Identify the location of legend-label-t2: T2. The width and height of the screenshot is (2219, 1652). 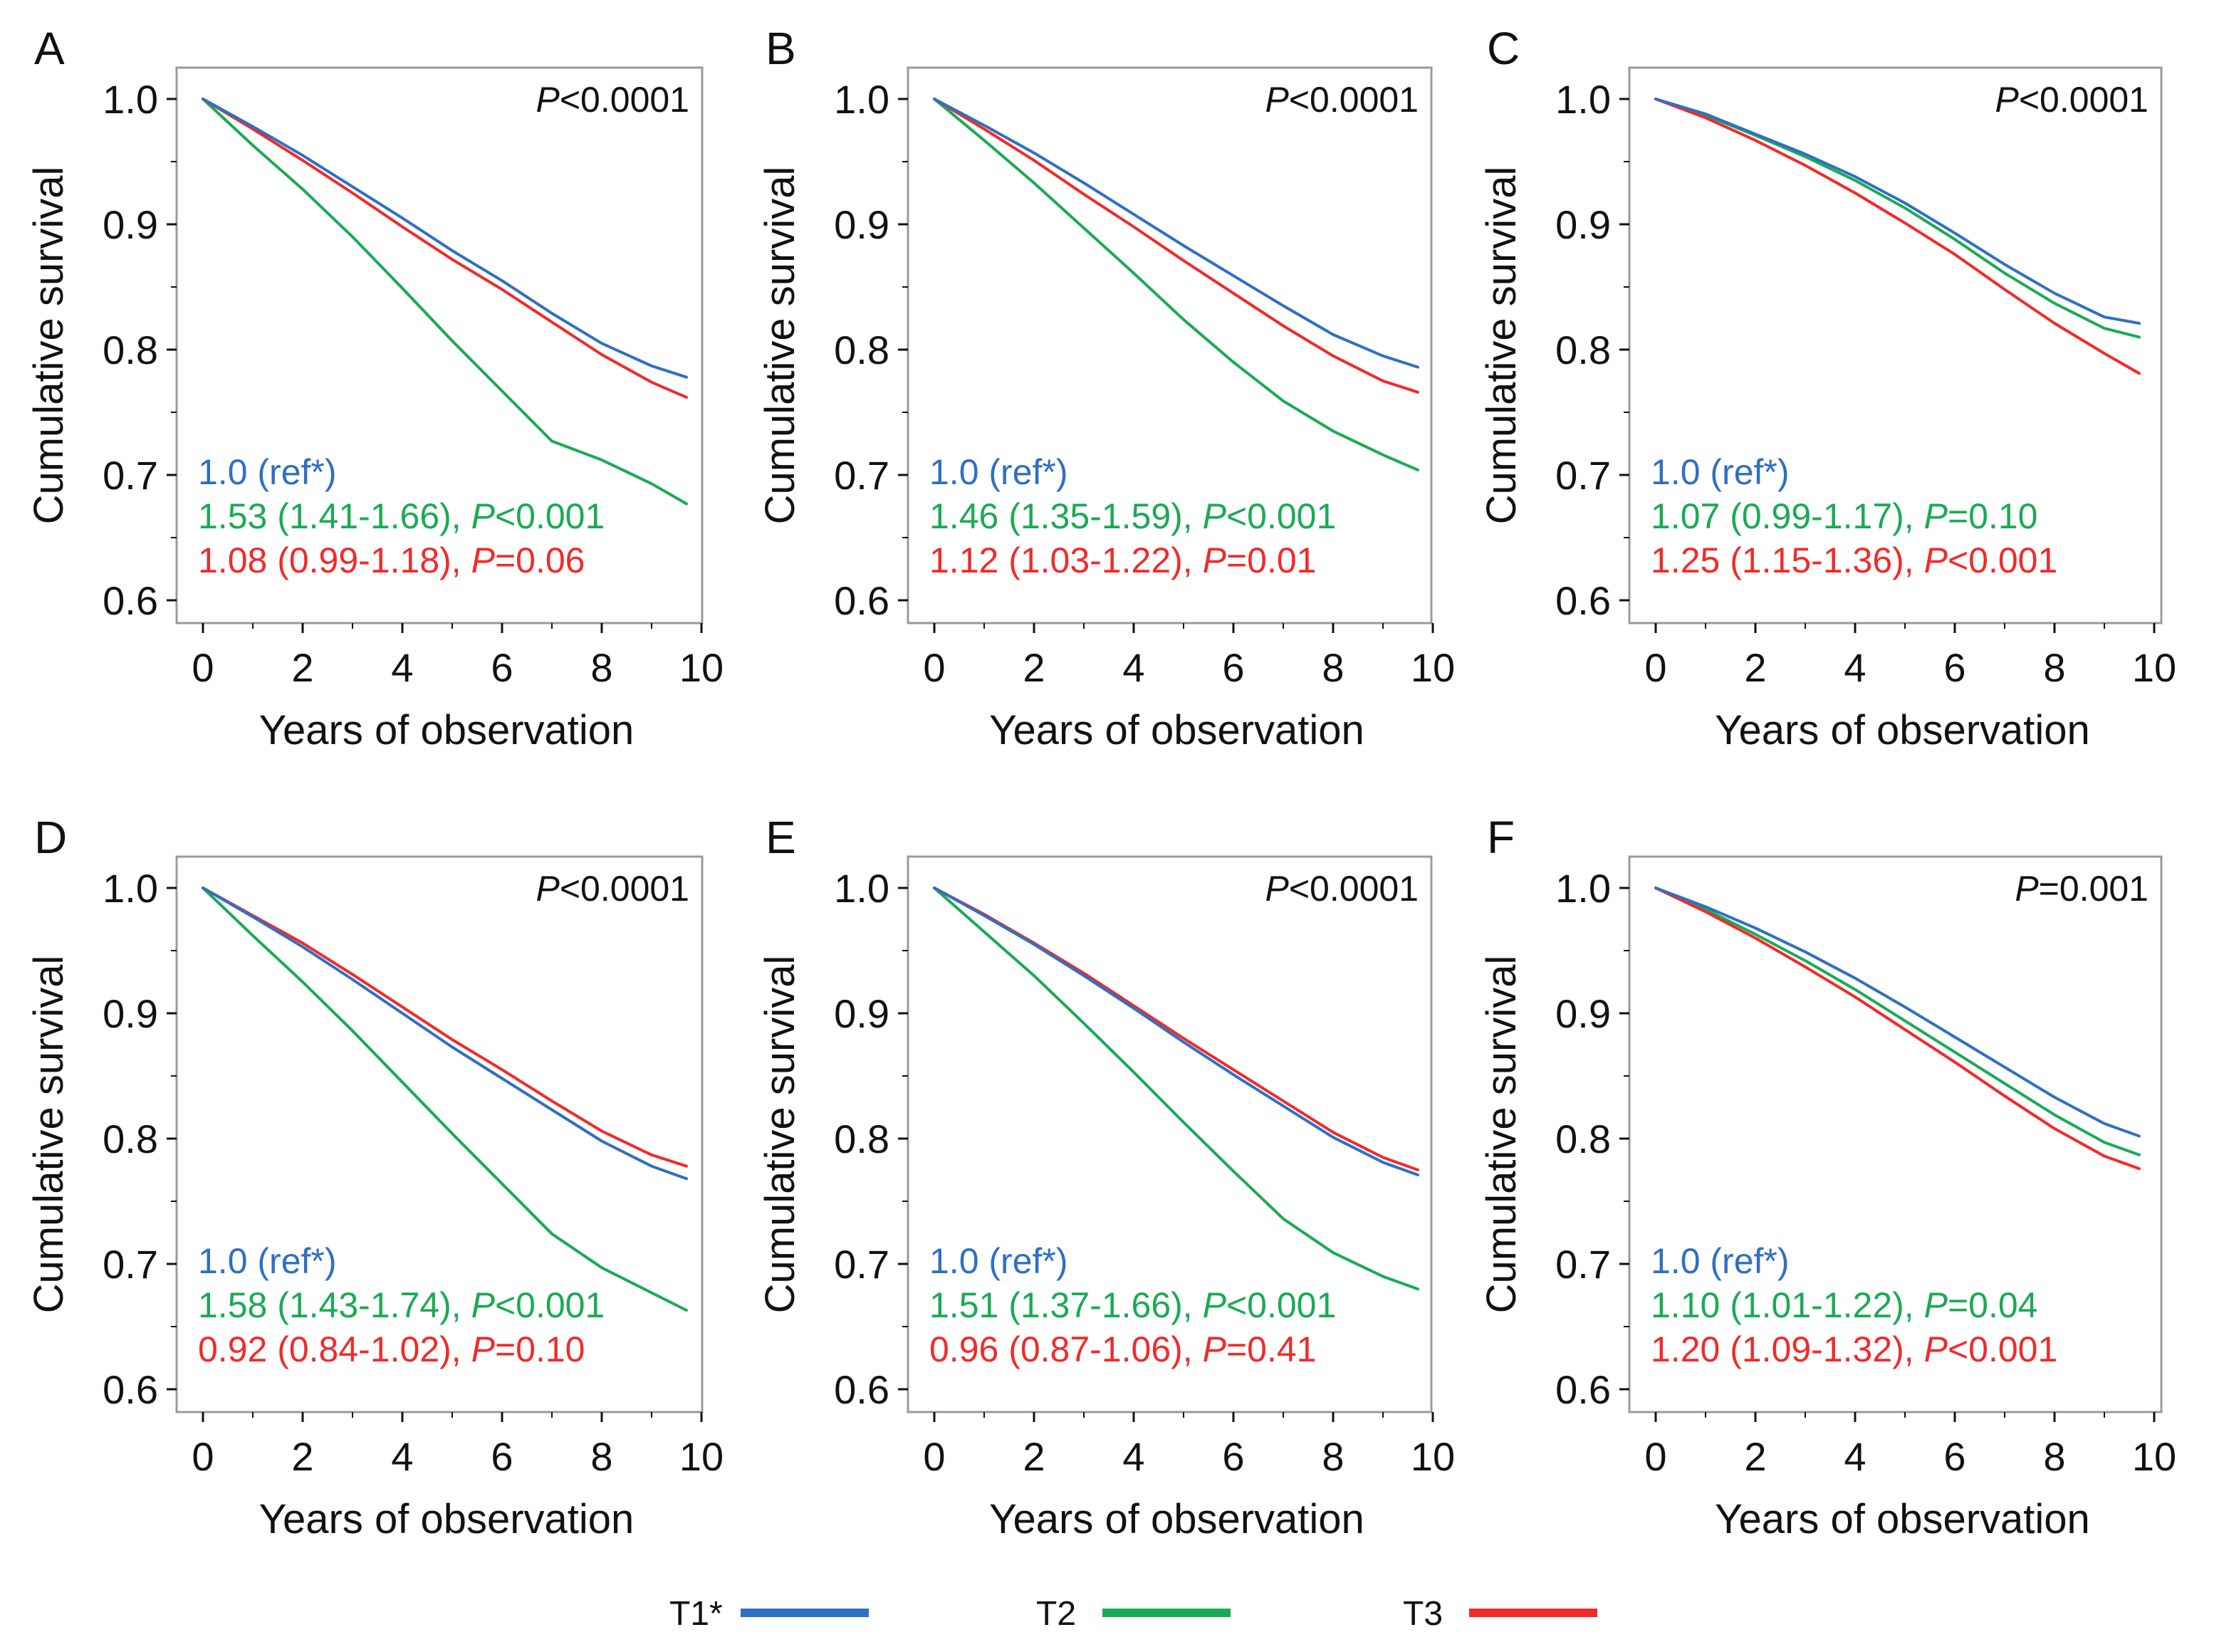
(1056, 1614).